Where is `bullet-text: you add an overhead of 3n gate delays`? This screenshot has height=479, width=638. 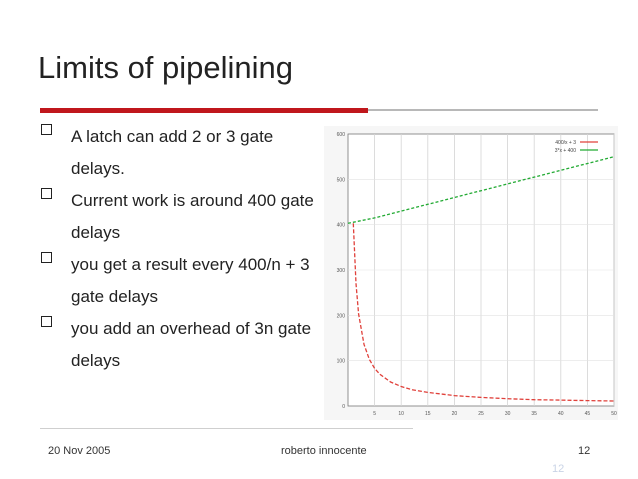
bullet-text: you add an overhead of 3n gate delays is located at coordinates (191, 344).